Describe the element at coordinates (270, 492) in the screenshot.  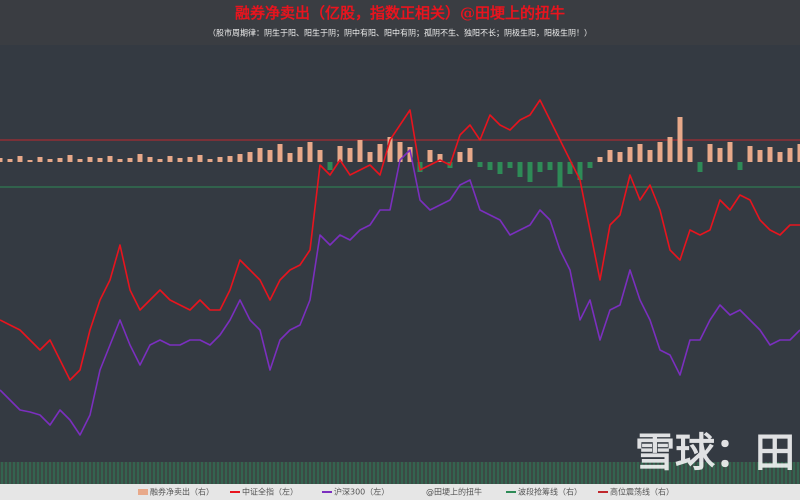
I see `legend-label: 中证全指（左）` at that location.